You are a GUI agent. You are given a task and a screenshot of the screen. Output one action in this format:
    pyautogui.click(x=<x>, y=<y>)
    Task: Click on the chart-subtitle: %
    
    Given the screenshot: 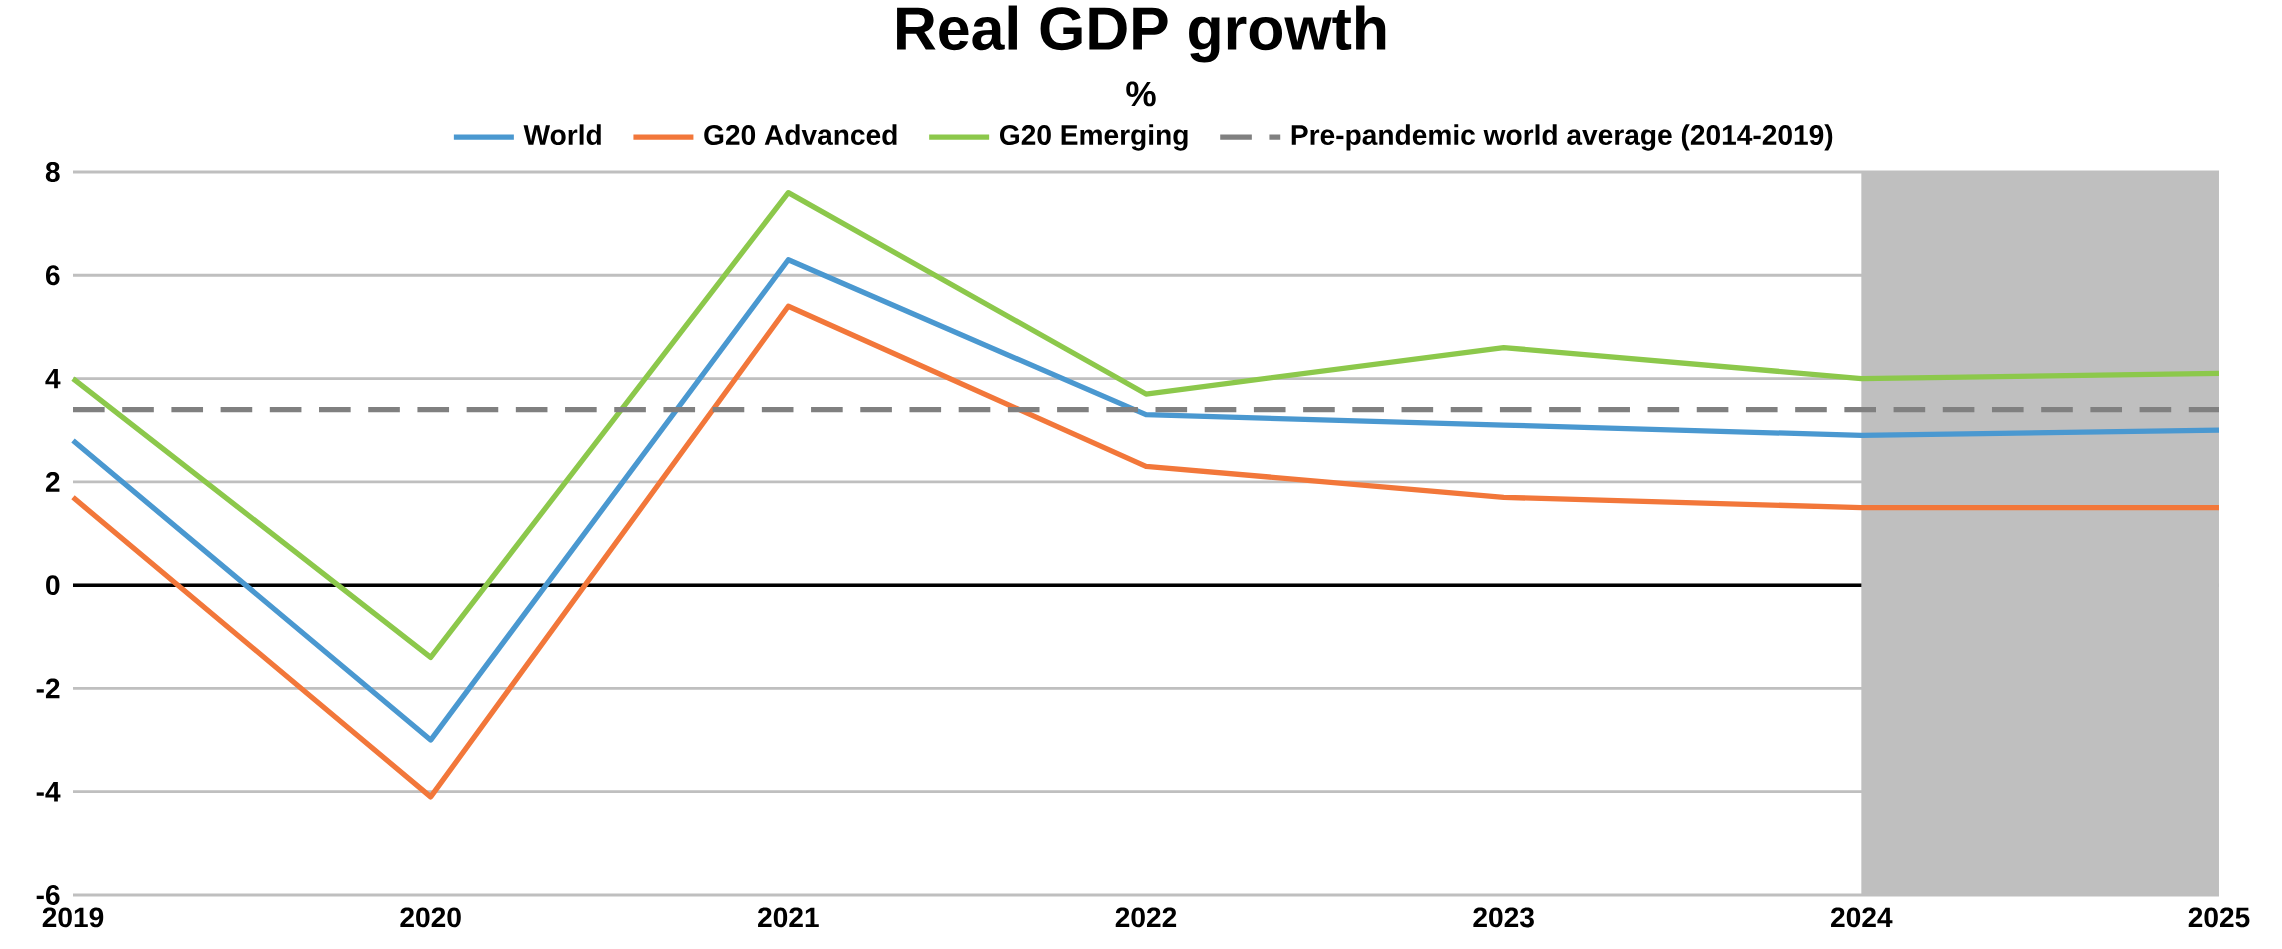 What is the action you would take?
    pyautogui.click(x=1141, y=94)
    